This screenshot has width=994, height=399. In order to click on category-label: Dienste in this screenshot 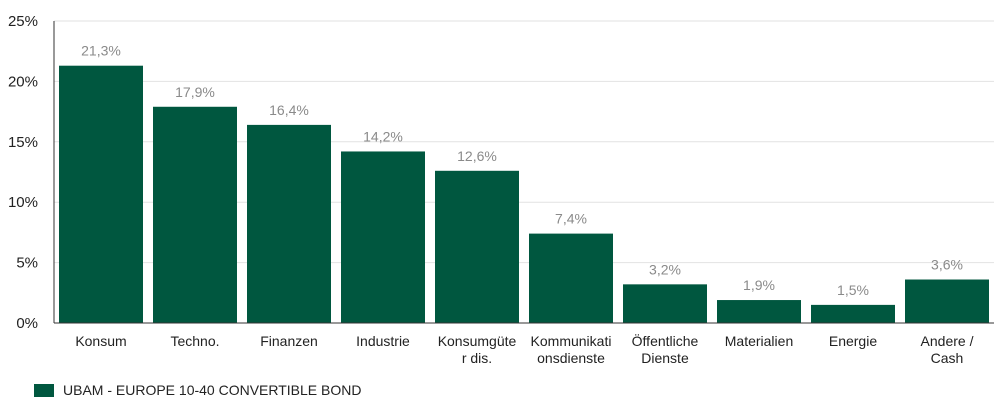, I will do `click(665, 358)`.